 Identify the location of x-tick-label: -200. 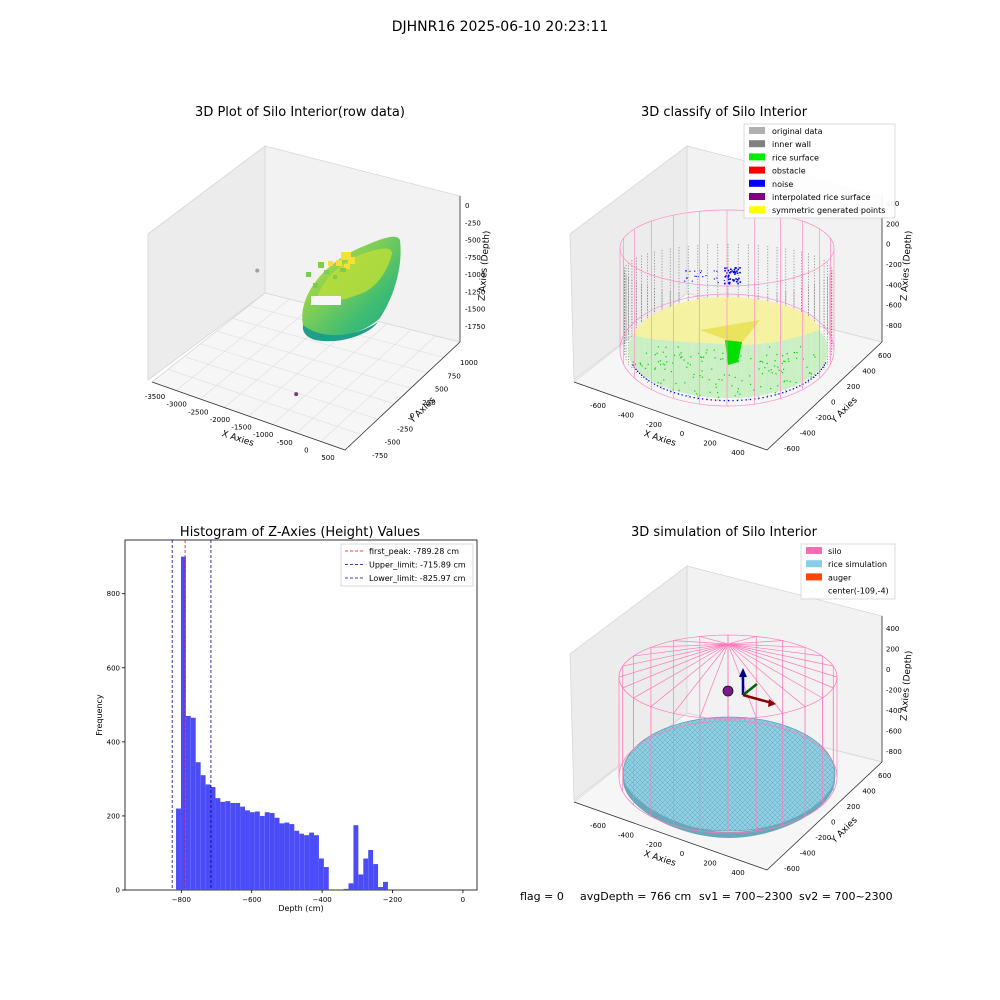
(654, 845).